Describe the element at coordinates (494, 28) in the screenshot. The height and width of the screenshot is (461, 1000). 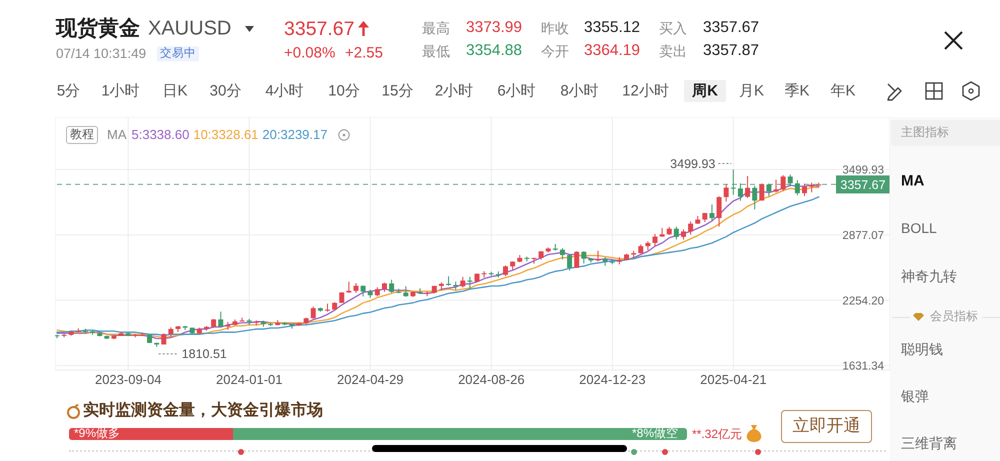
I see `text: 3373.99` at that location.